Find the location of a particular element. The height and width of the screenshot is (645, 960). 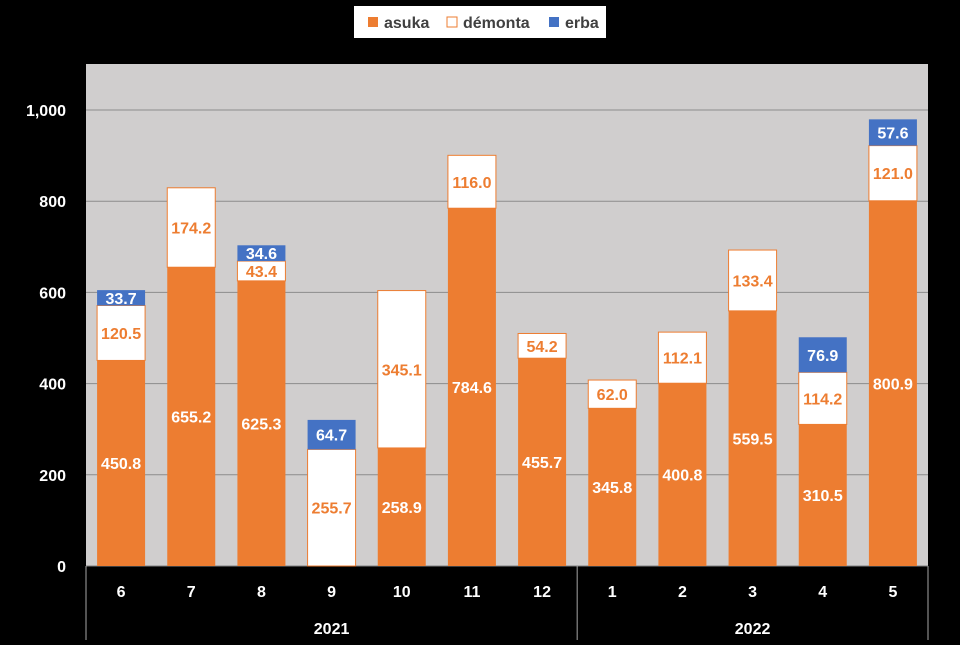

data-label: 54.2 is located at coordinates (542, 347).